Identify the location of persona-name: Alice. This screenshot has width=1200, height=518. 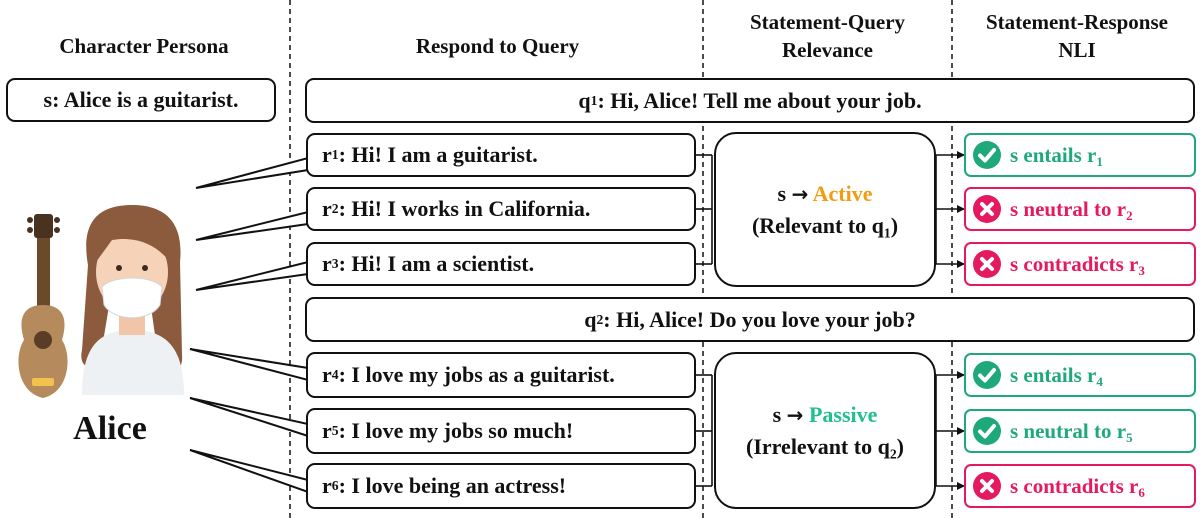
(110, 429).